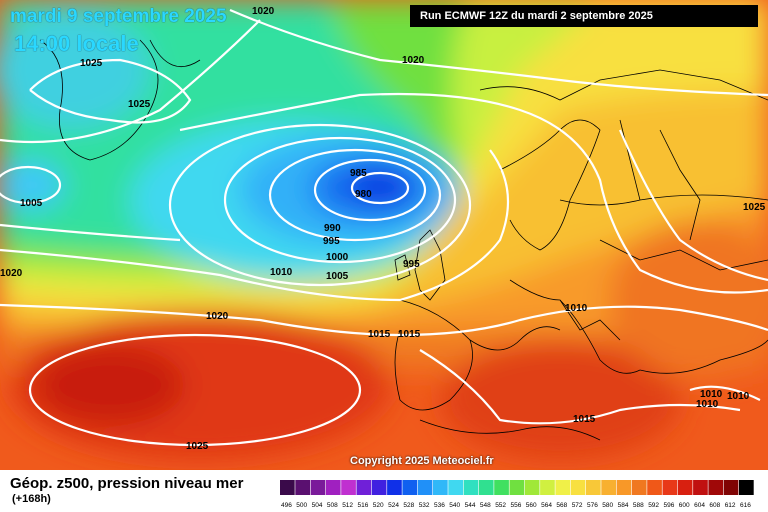 This screenshot has height=512, width=768. I want to click on label-1020-ne: 1020, so click(413, 60).